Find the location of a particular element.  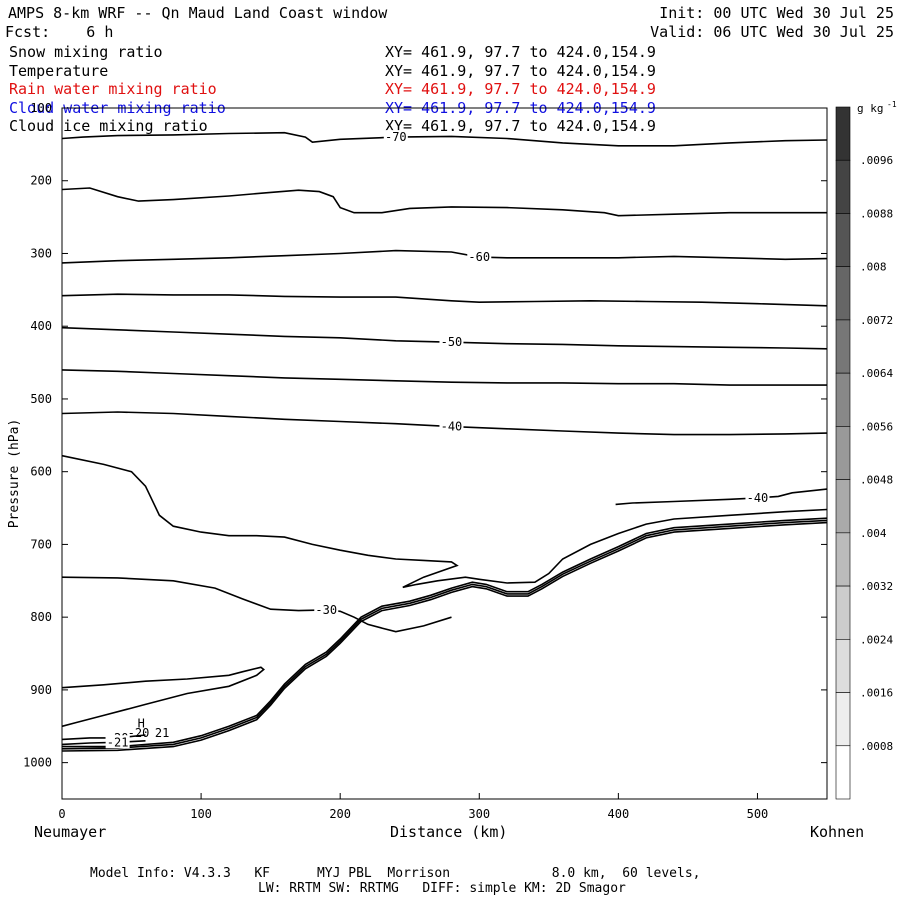

contour-label: -50 is located at coordinates (452, 342).